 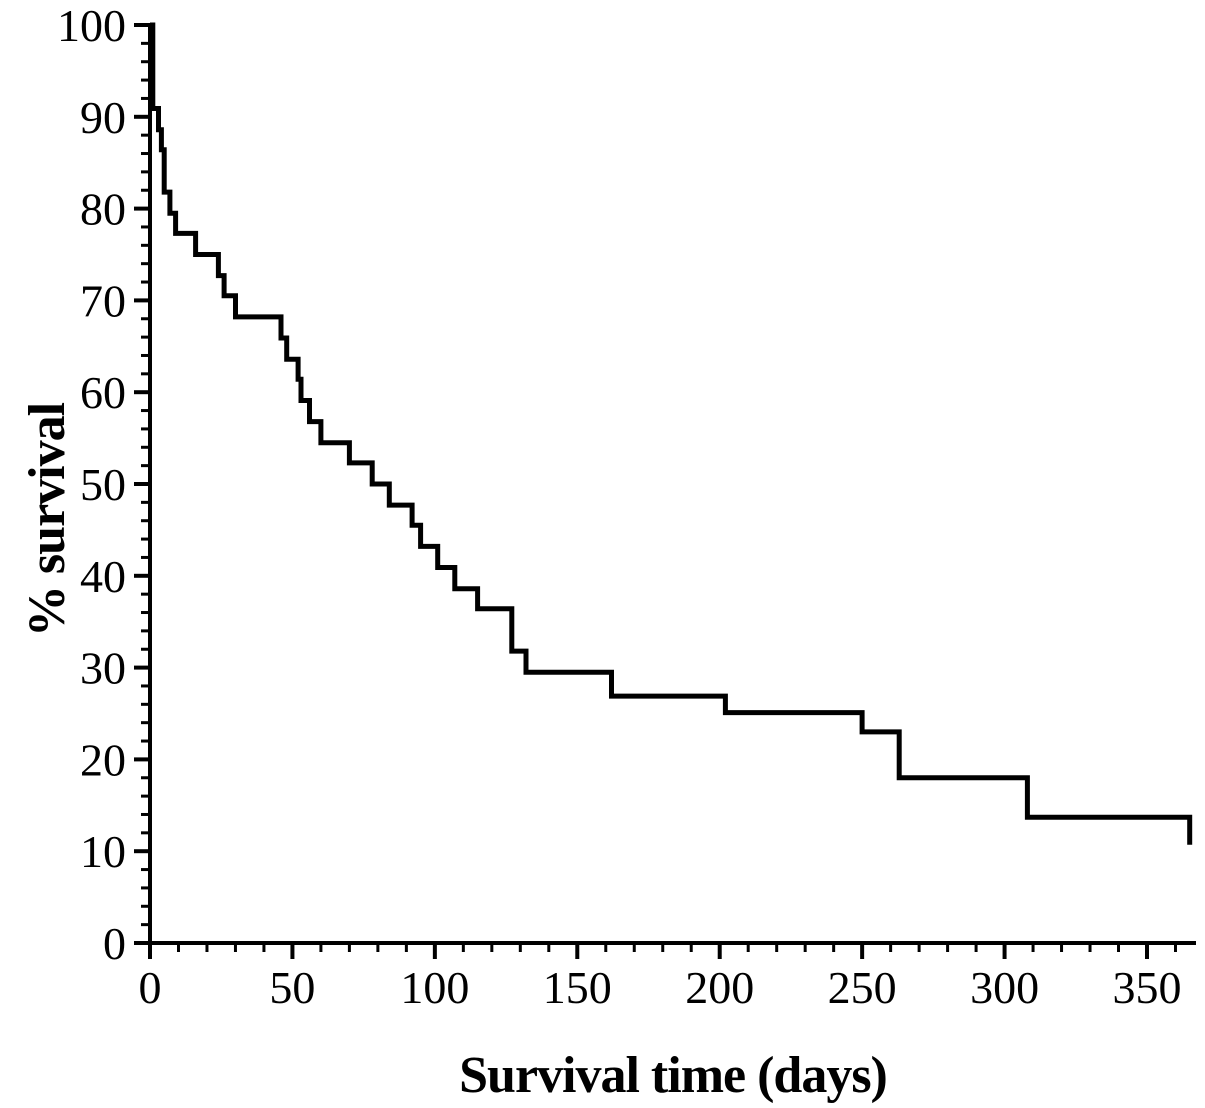 What do you see at coordinates (103, 851) in the screenshot?
I see `y-tick-label: 10` at bounding box center [103, 851].